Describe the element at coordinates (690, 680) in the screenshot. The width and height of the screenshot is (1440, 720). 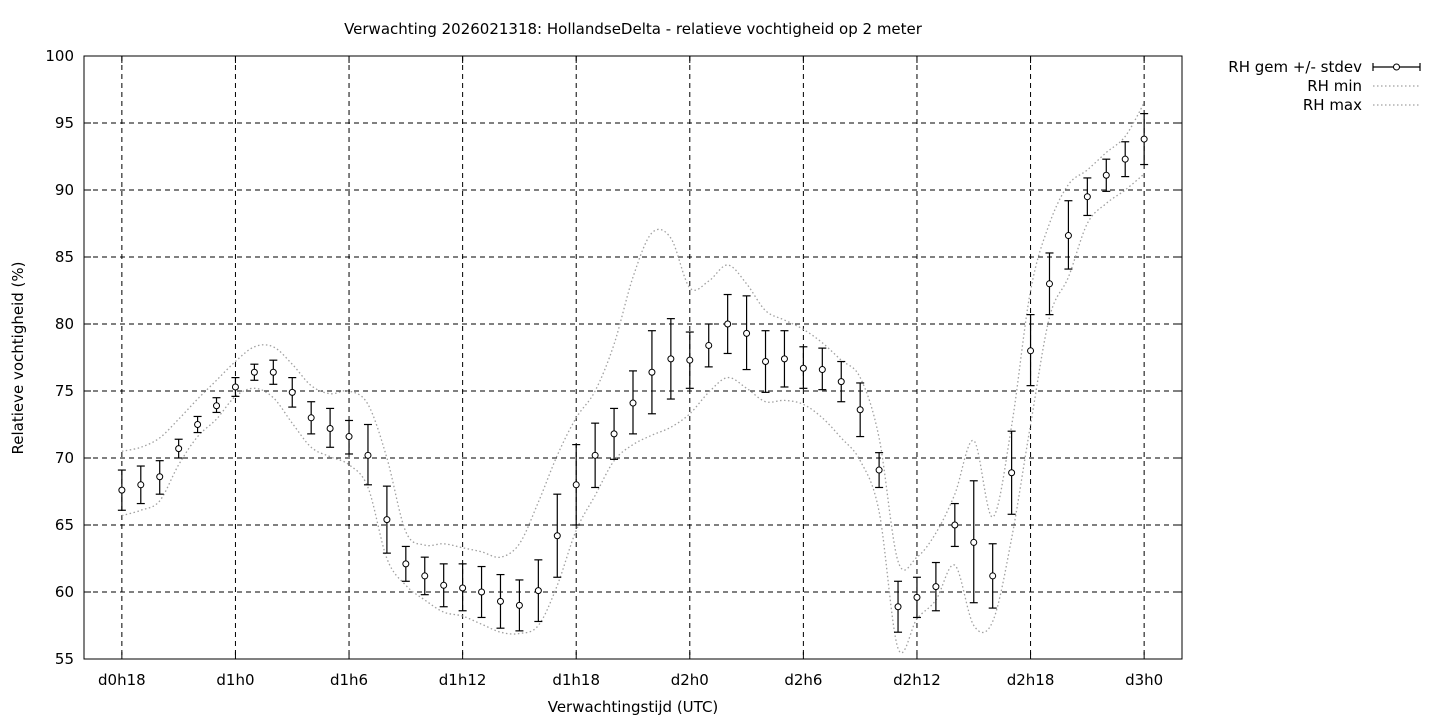
I see `x-tick-label: d2h0` at that location.